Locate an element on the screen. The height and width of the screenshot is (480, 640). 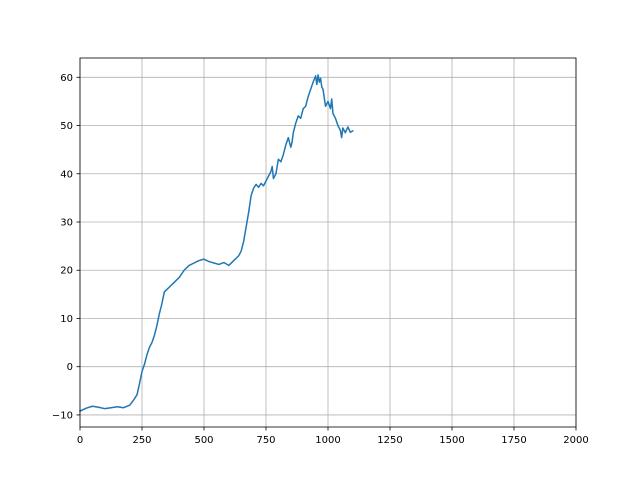
y-tick-label: 10 is located at coordinates (66, 319).